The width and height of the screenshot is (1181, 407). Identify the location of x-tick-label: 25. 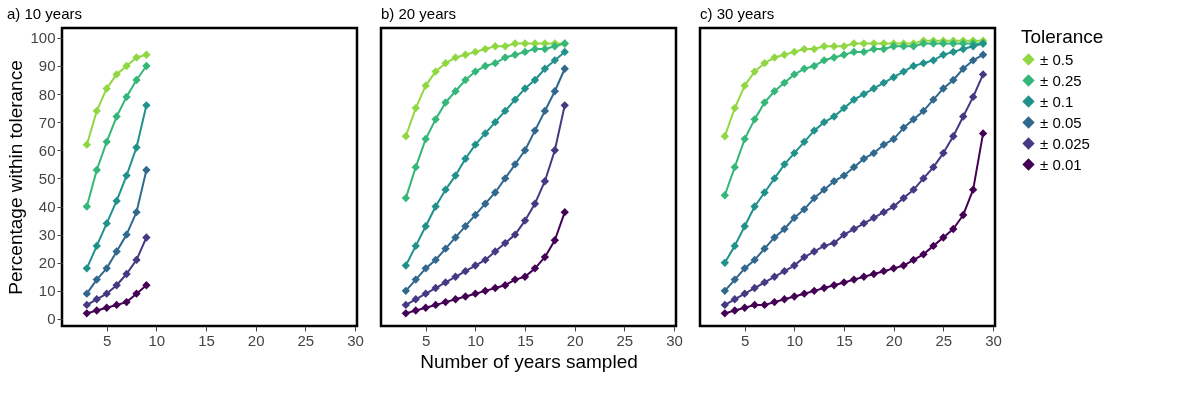
(625, 340).